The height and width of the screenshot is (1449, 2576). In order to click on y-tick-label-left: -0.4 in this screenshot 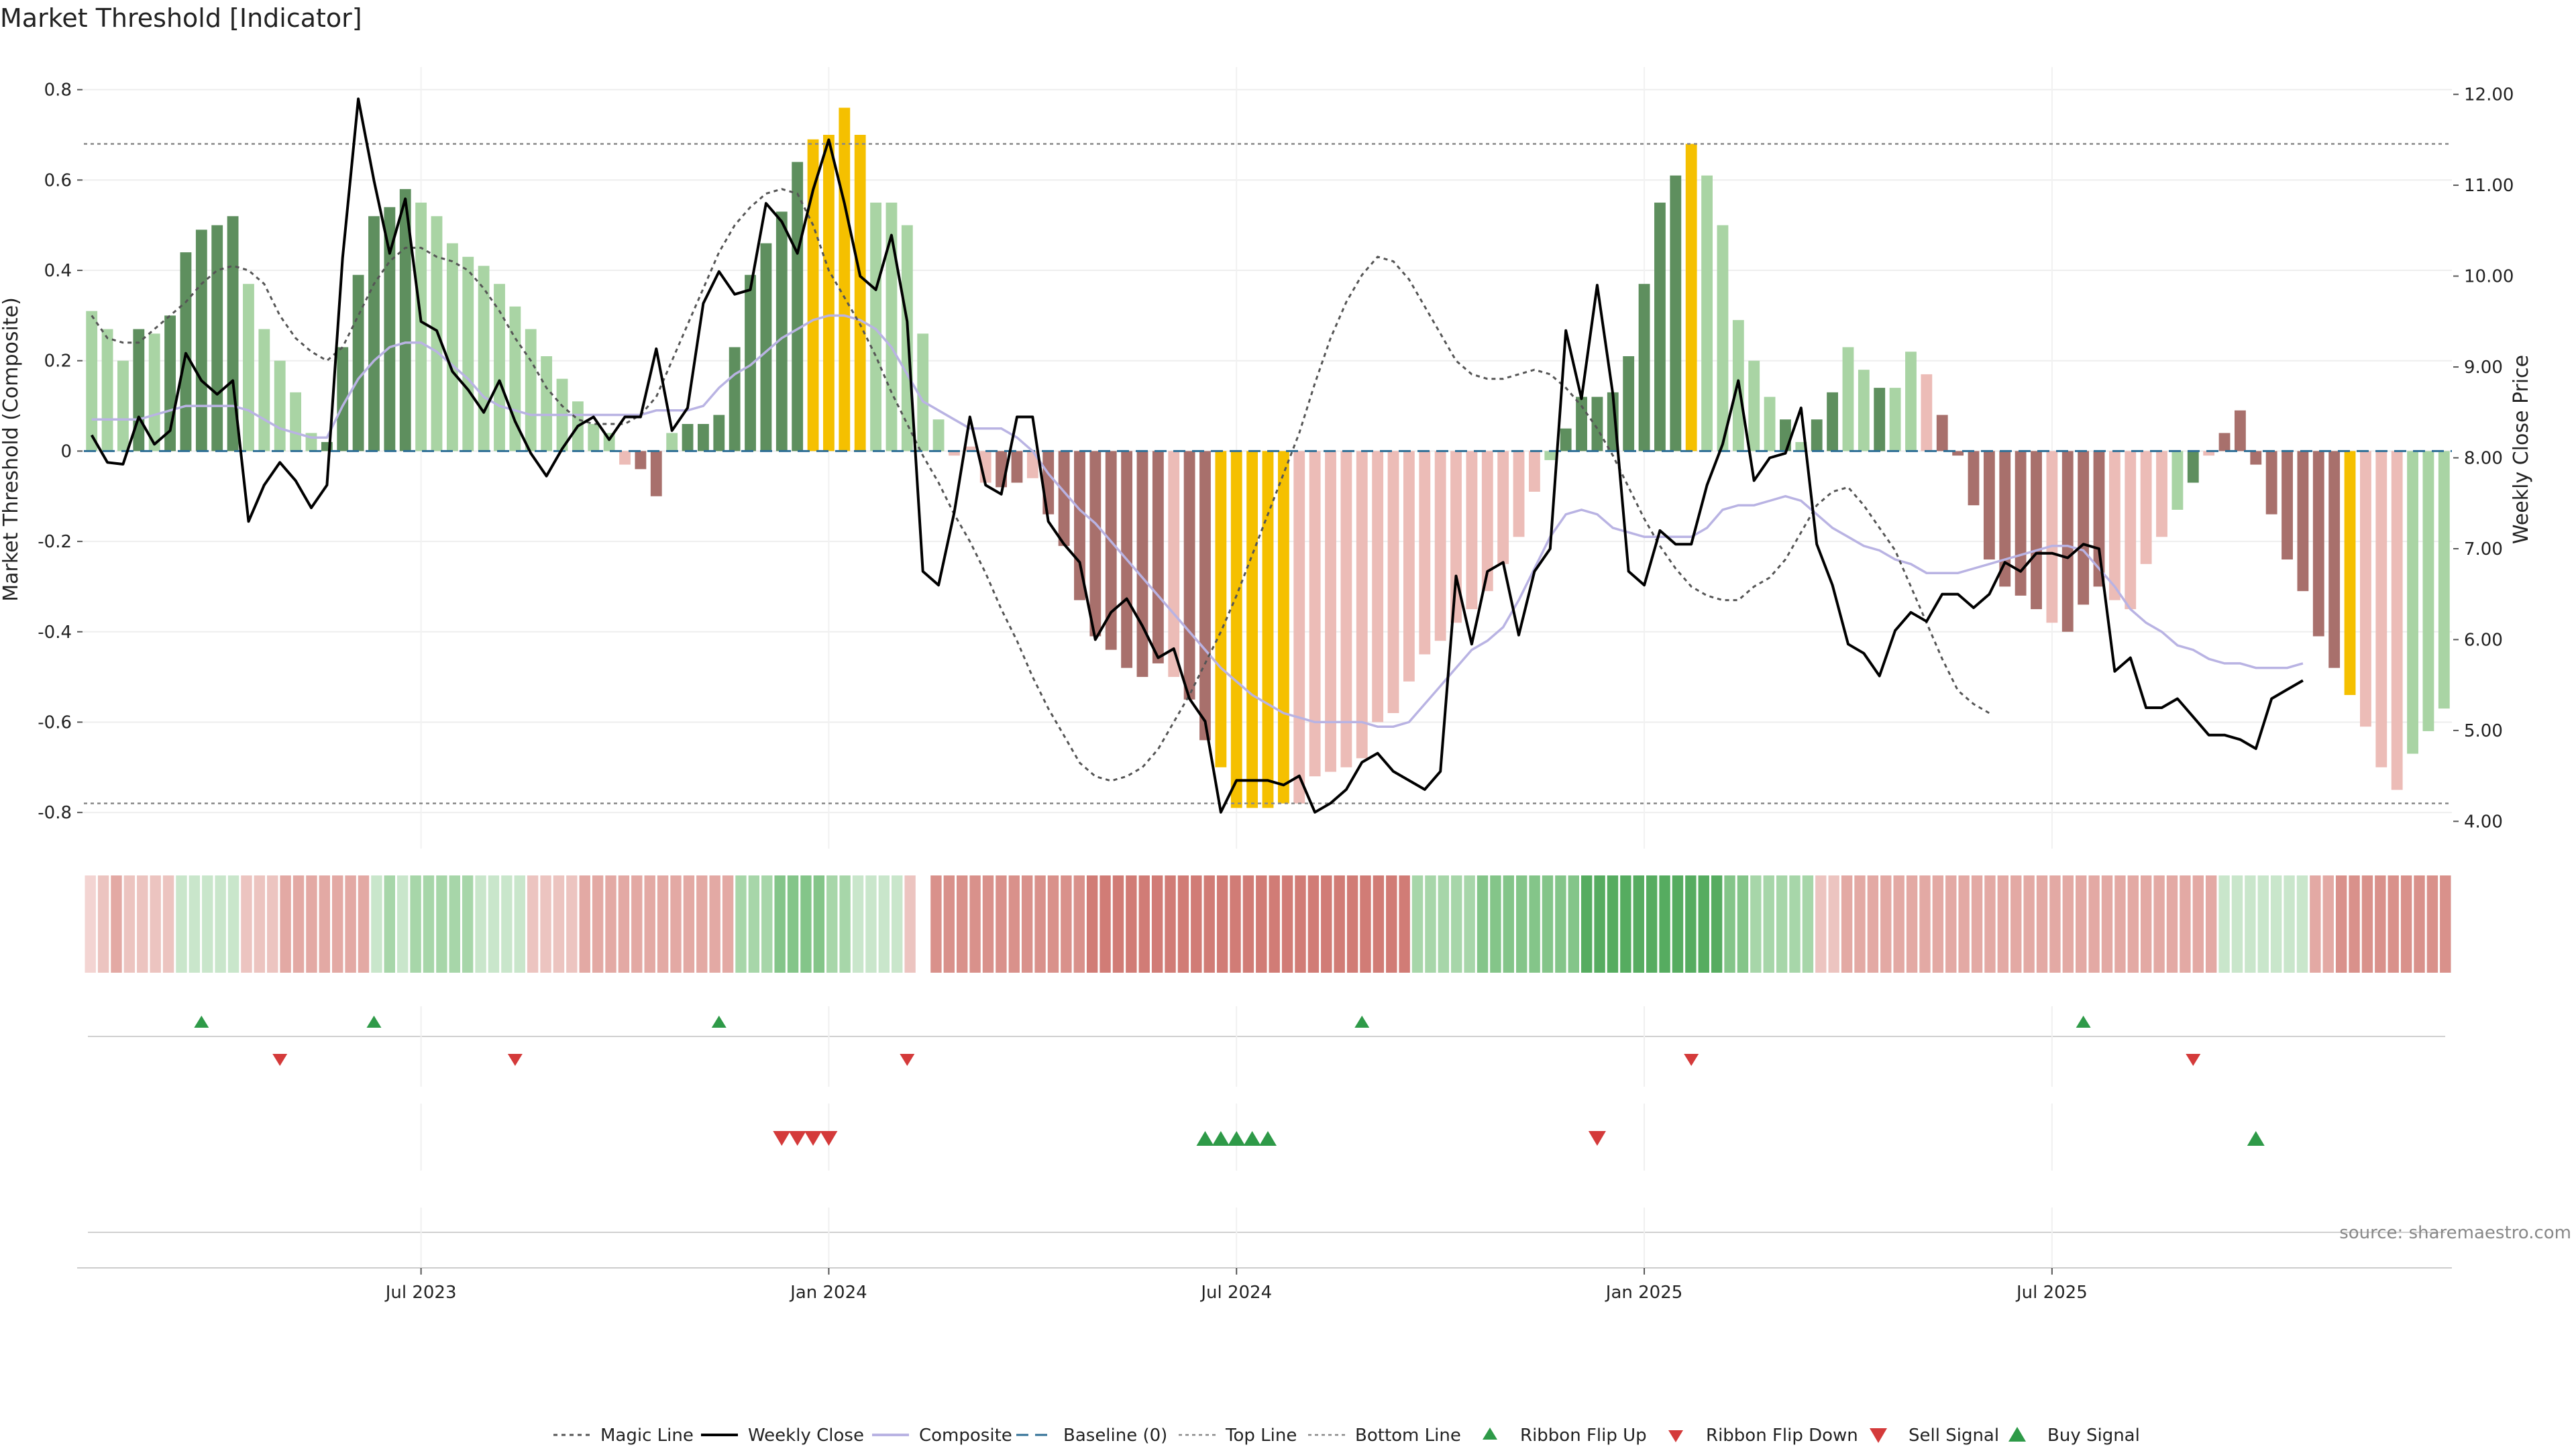, I will do `click(55, 633)`.